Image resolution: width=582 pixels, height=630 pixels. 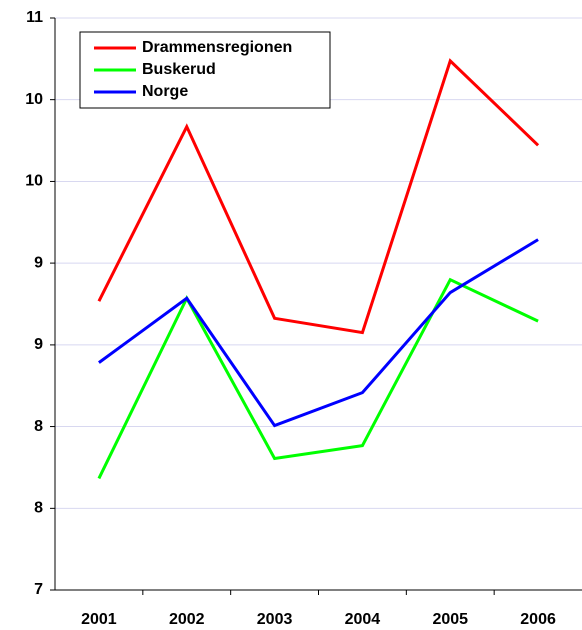 I want to click on legend-label: Drammensregionen, so click(x=217, y=47).